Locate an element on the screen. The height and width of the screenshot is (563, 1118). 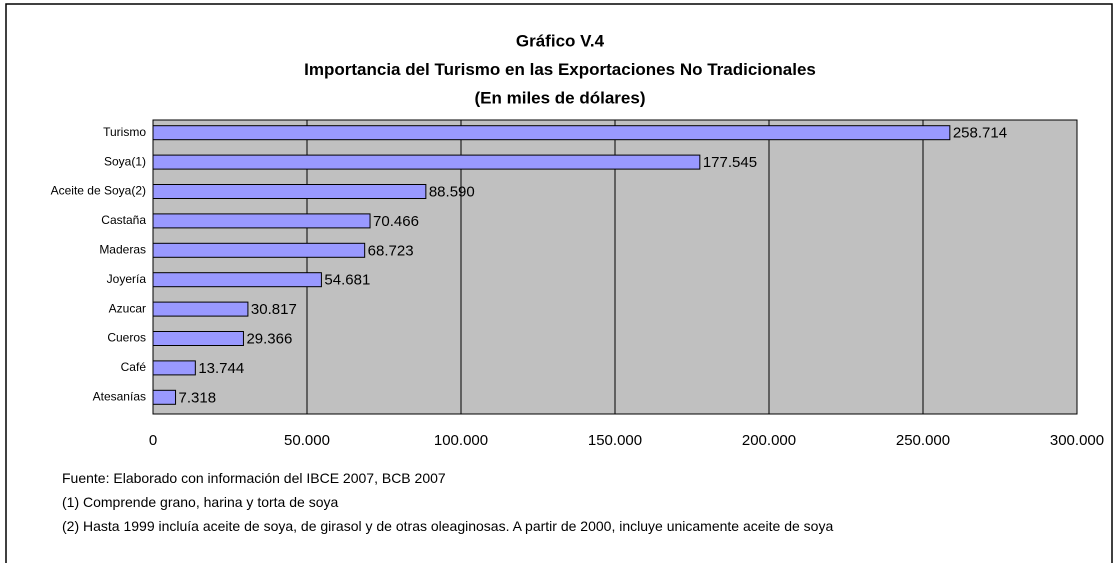
x-tick-label: 150.000 is located at coordinates (615, 440).